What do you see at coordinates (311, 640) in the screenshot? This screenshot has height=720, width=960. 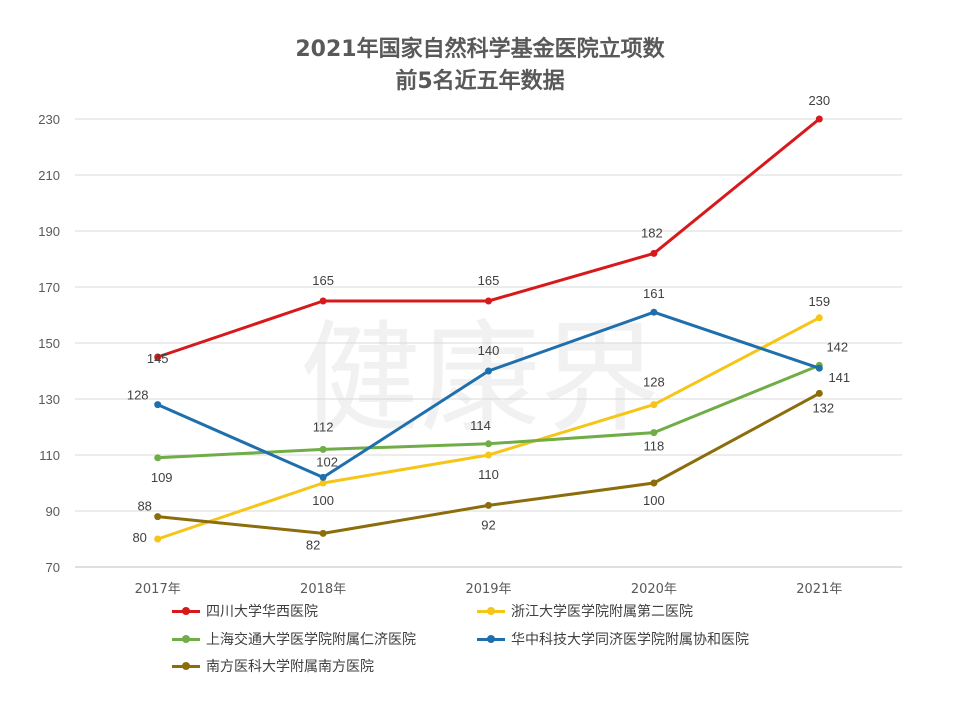 I see `legend-label: 上海交通大学医学院附属仁济医院` at bounding box center [311, 640].